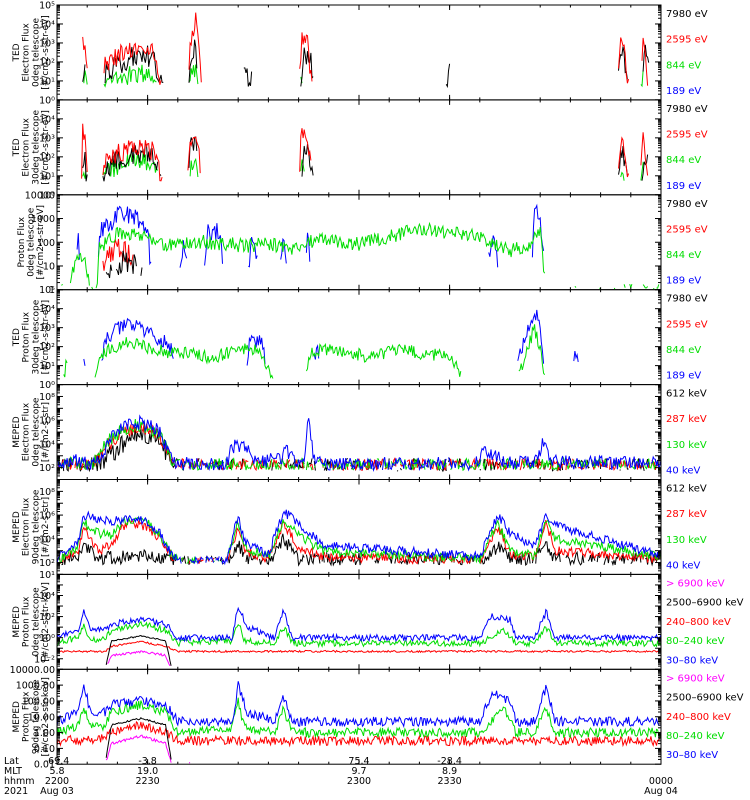 This screenshot has width=750, height=800. I want to click on x-date-value: Aug 04, so click(661, 791).